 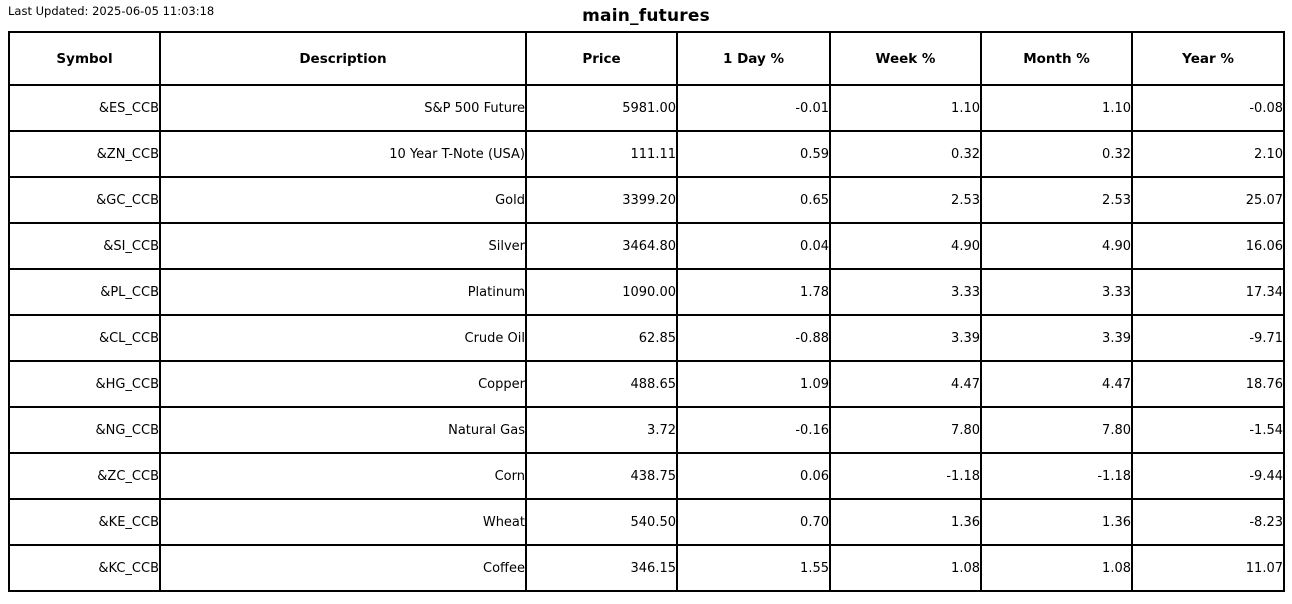 What do you see at coordinates (84, 384) in the screenshot?
I see `symbol-cell: &HG_CCB` at bounding box center [84, 384].